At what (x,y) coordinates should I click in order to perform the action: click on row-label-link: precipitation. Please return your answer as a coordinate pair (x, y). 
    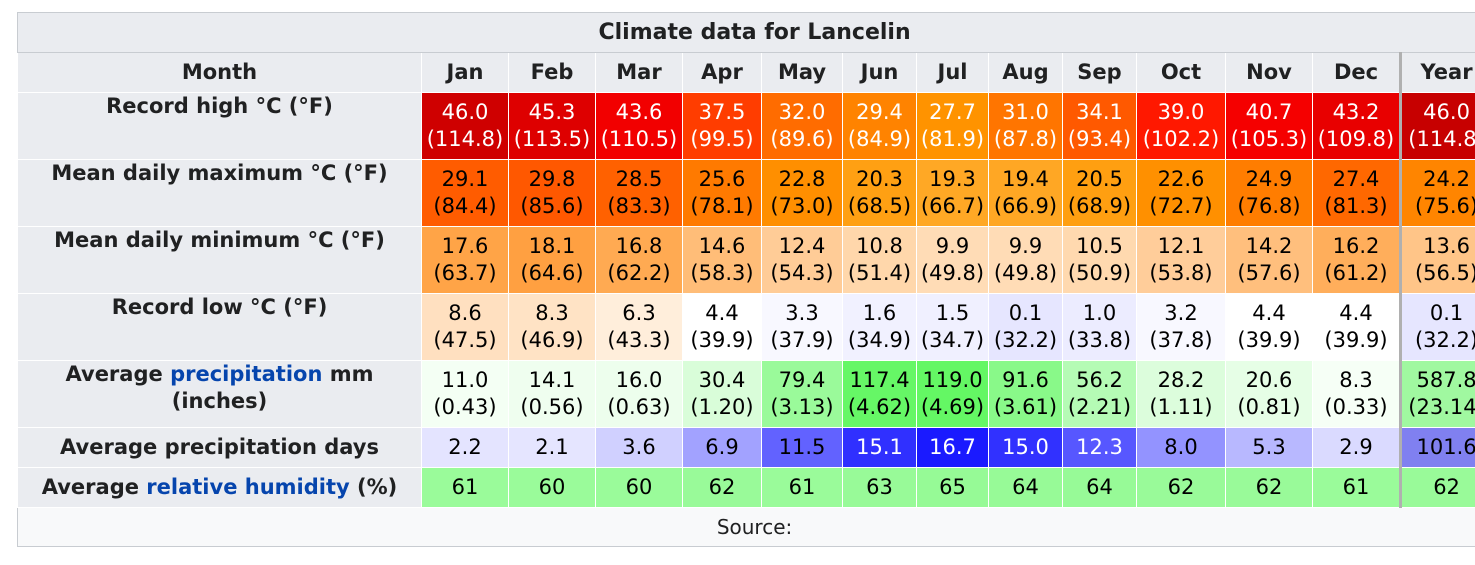
    Looking at the image, I should click on (246, 374).